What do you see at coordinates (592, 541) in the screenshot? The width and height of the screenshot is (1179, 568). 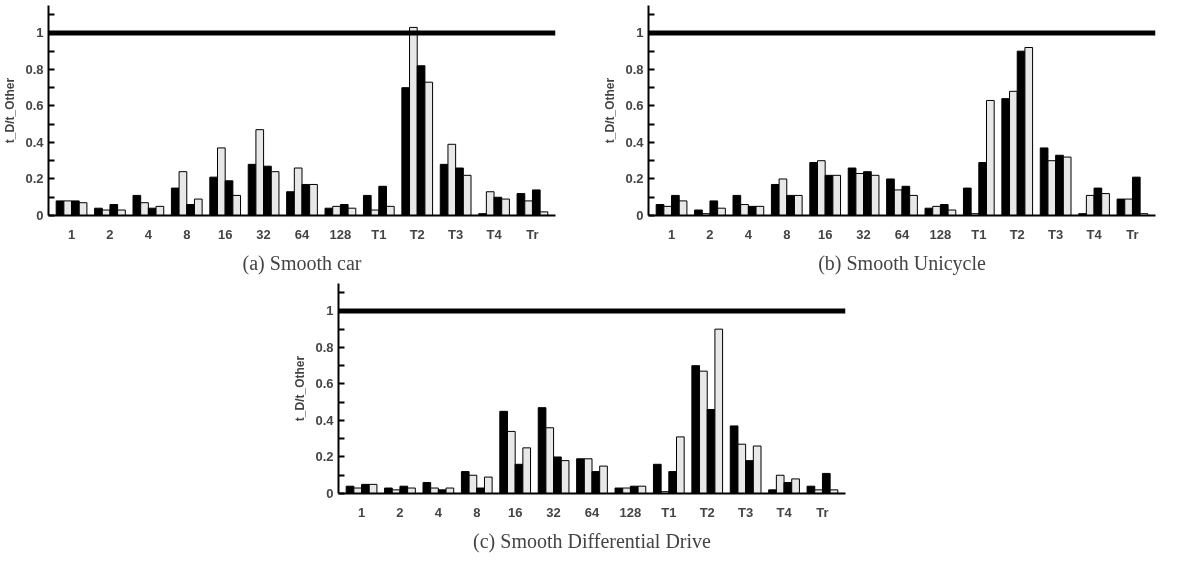 I see `text: (c) Smooth Differential Drive` at bounding box center [592, 541].